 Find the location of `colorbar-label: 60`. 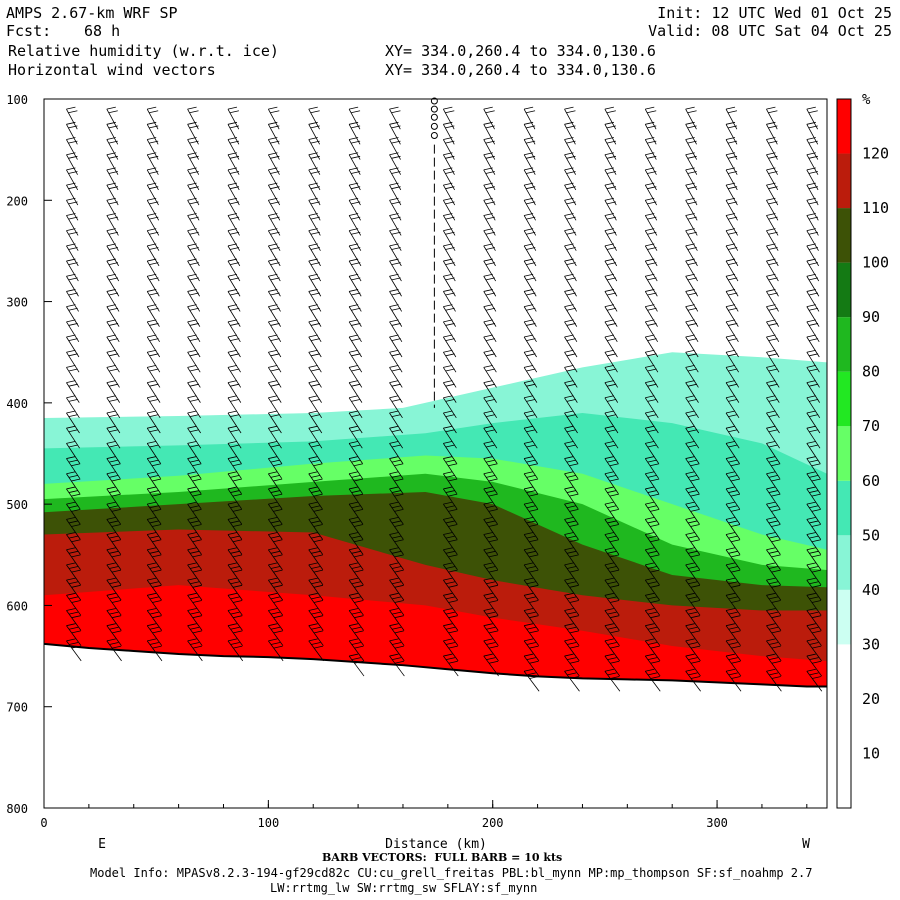

colorbar-label: 60 is located at coordinates (871, 481).